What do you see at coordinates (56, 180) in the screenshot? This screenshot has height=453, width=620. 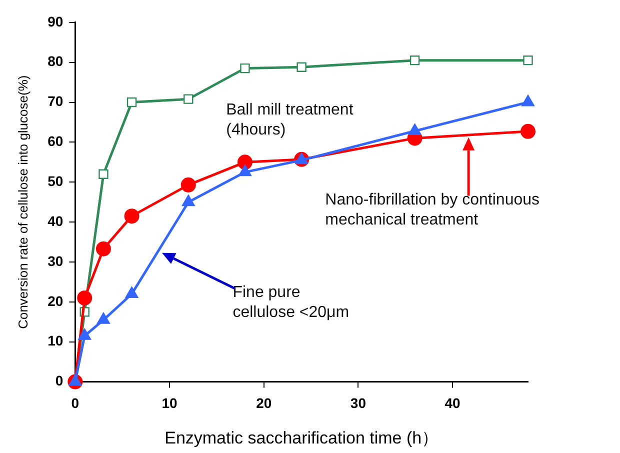 I see `y-tick-label: 50` at bounding box center [56, 180].